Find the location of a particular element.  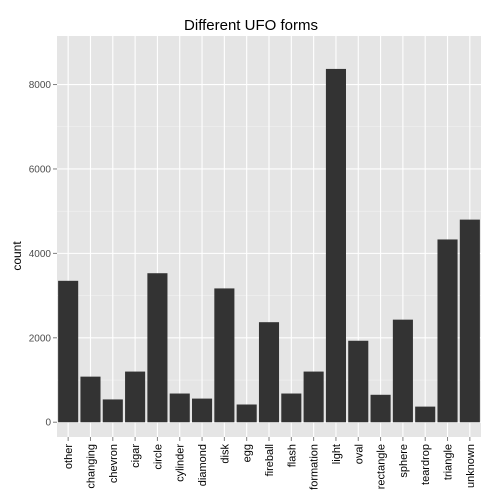

x-tick-label: cigar is located at coordinates (136, 456).